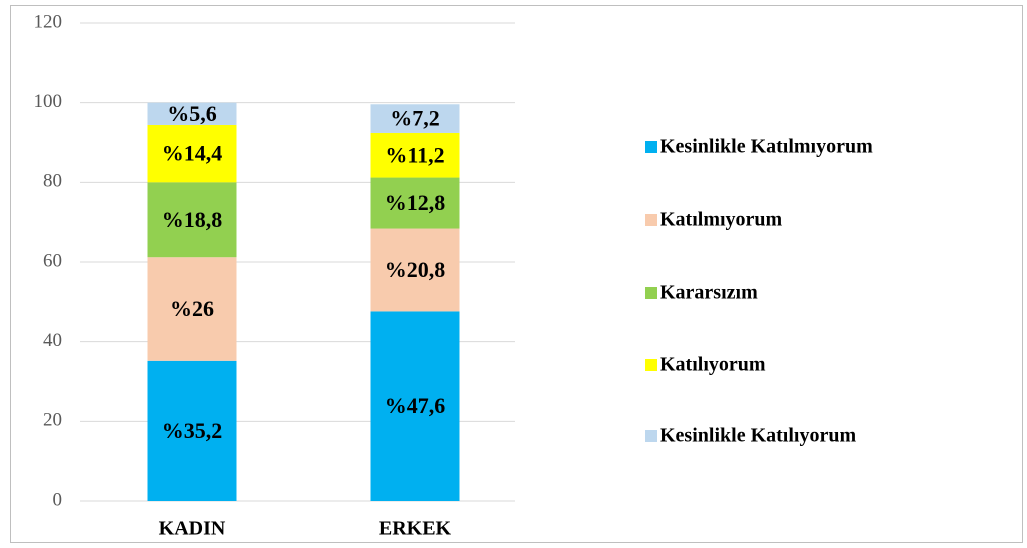 Image resolution: width=1027 pixels, height=548 pixels. Describe the element at coordinates (52, 340) in the screenshot. I see `y-tick-label: 40` at that location.